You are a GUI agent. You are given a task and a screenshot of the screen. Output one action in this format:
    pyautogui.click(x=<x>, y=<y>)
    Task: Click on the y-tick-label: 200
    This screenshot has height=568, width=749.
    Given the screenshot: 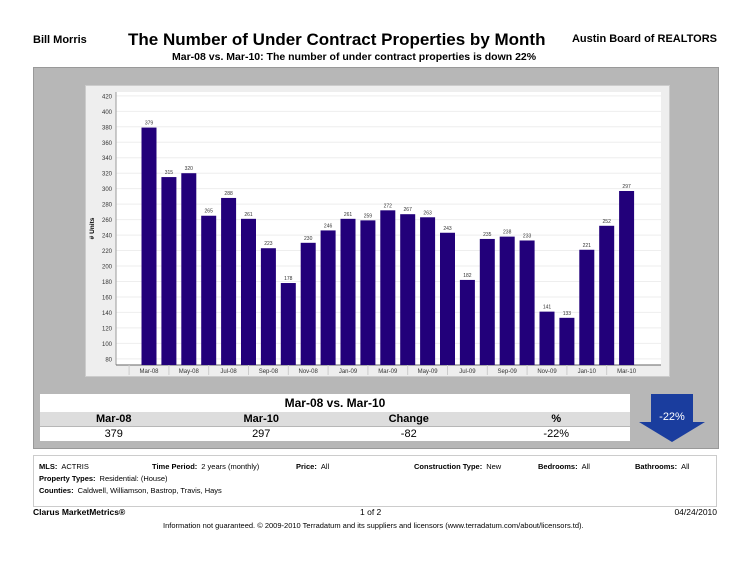 What is the action you would take?
    pyautogui.click(x=107, y=268)
    